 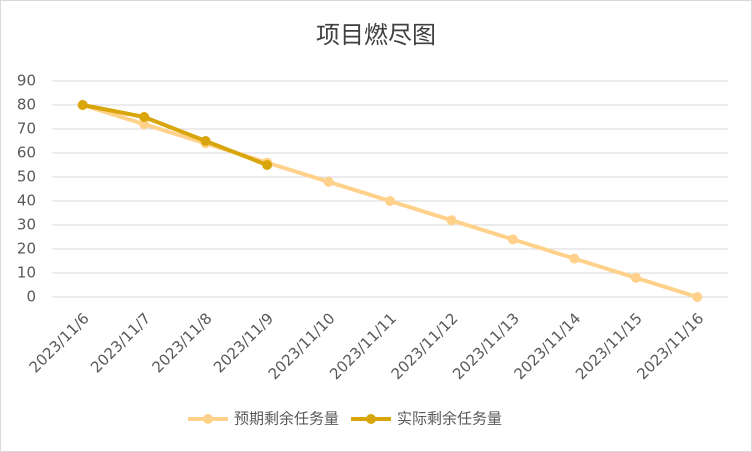 What do you see at coordinates (26, 129) in the screenshot?
I see `y-tick-label: 70` at bounding box center [26, 129].